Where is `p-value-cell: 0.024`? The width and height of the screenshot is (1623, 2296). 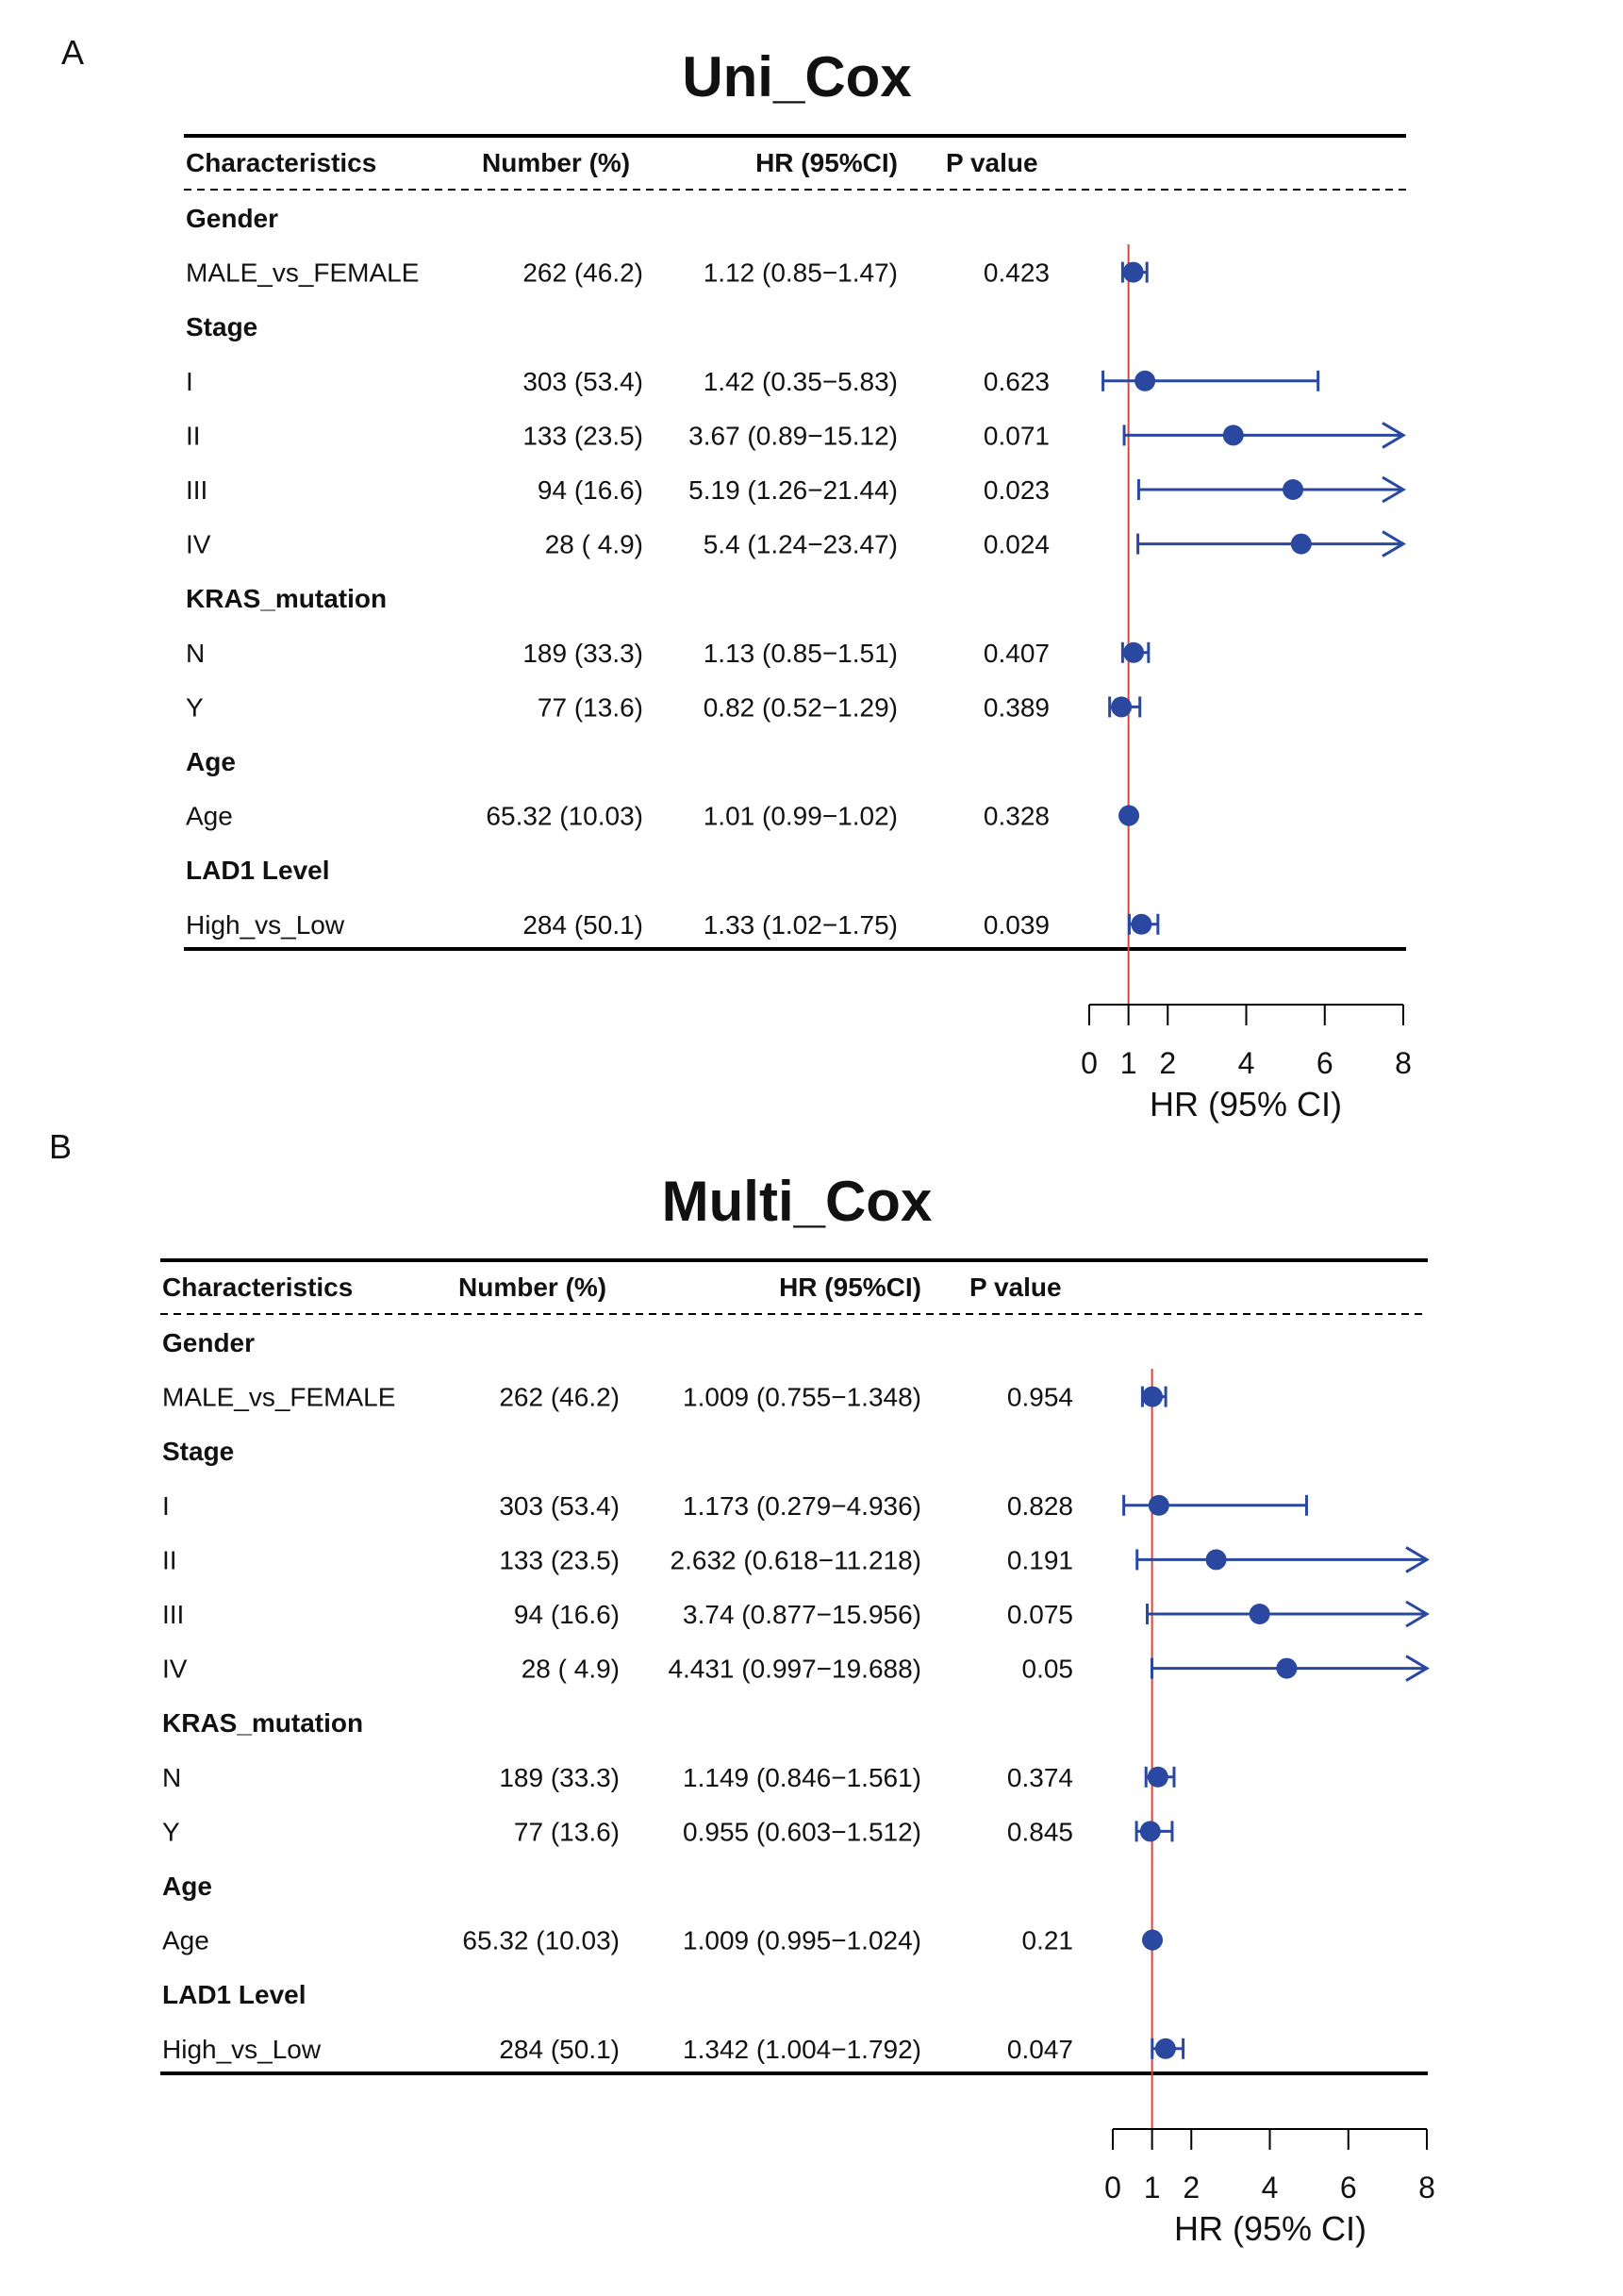
p-value-cell: 0.024 is located at coordinates (1017, 544).